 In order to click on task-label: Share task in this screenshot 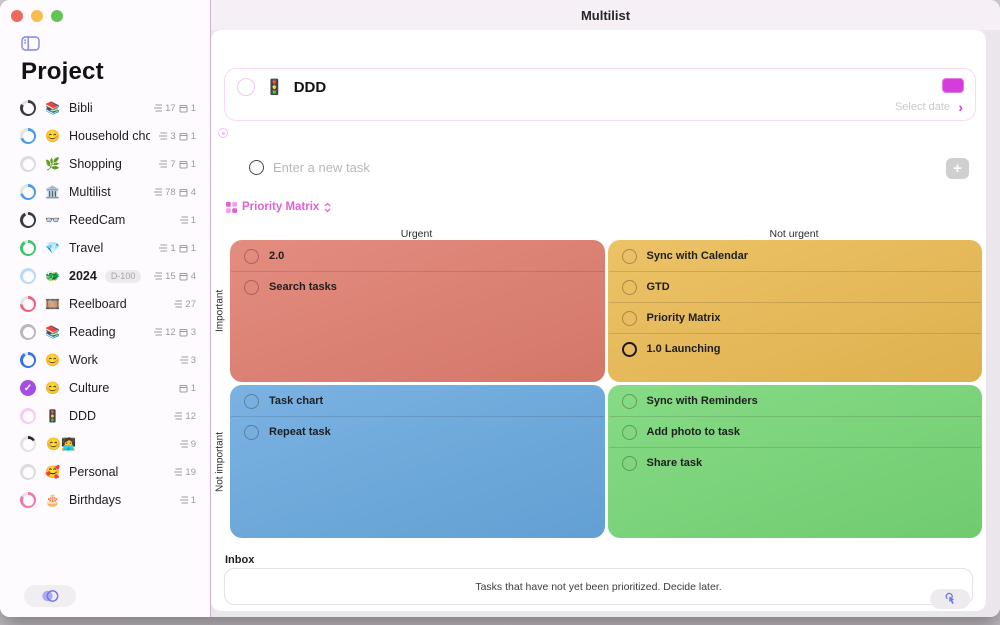, I will do `click(674, 463)`.